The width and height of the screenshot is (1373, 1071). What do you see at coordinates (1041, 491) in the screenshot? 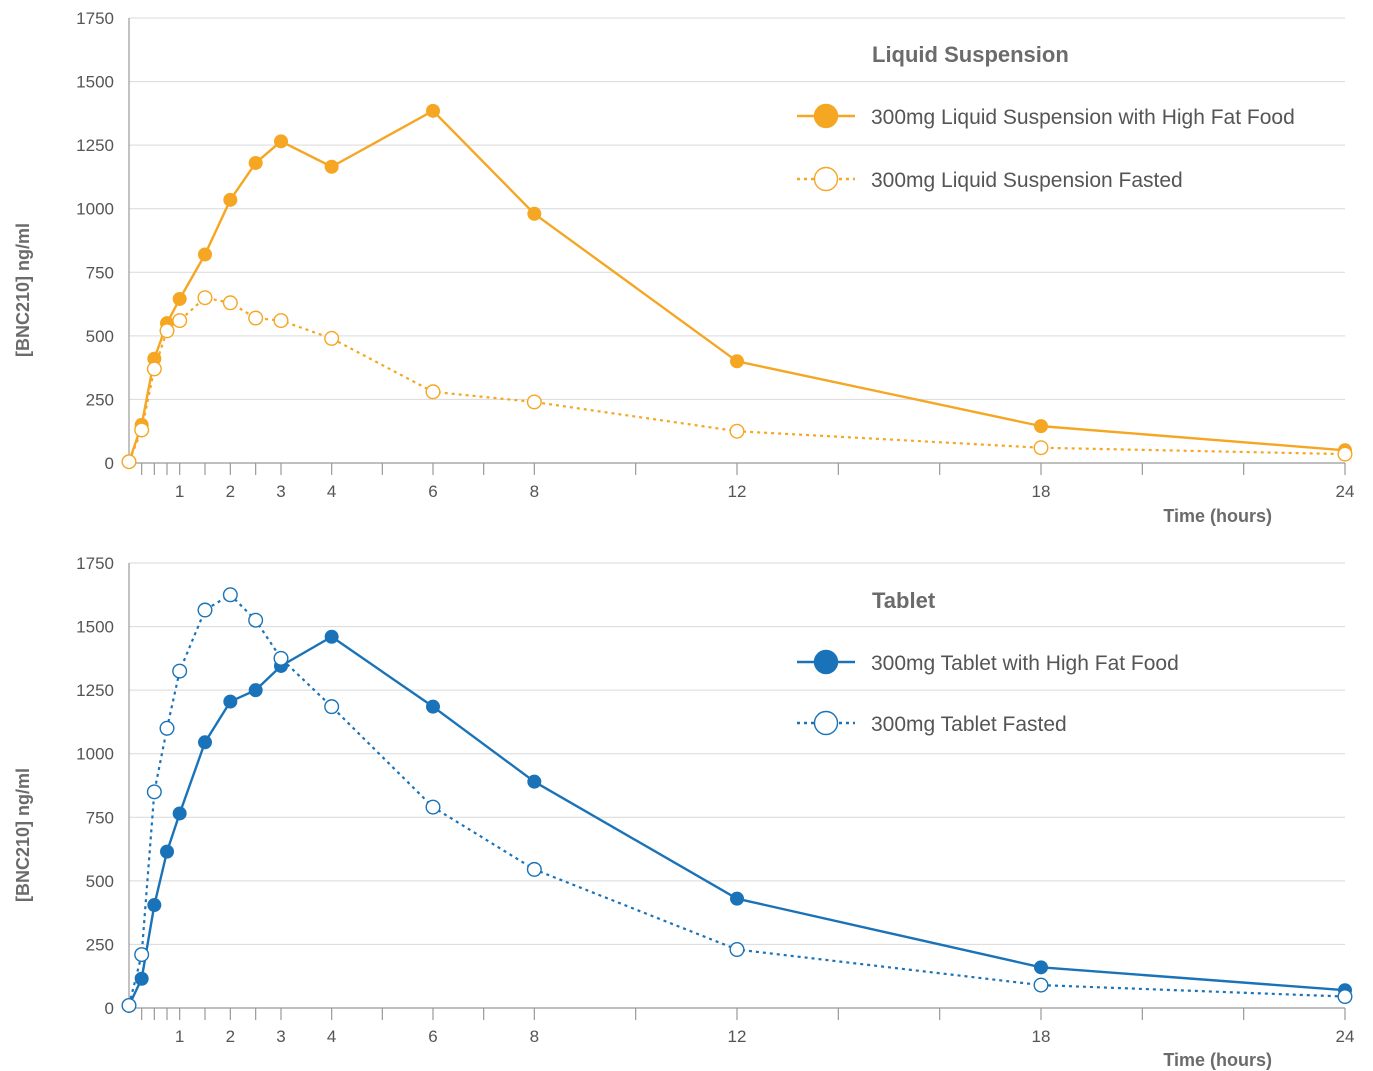
I see `x-tick-label: 18` at bounding box center [1041, 491].